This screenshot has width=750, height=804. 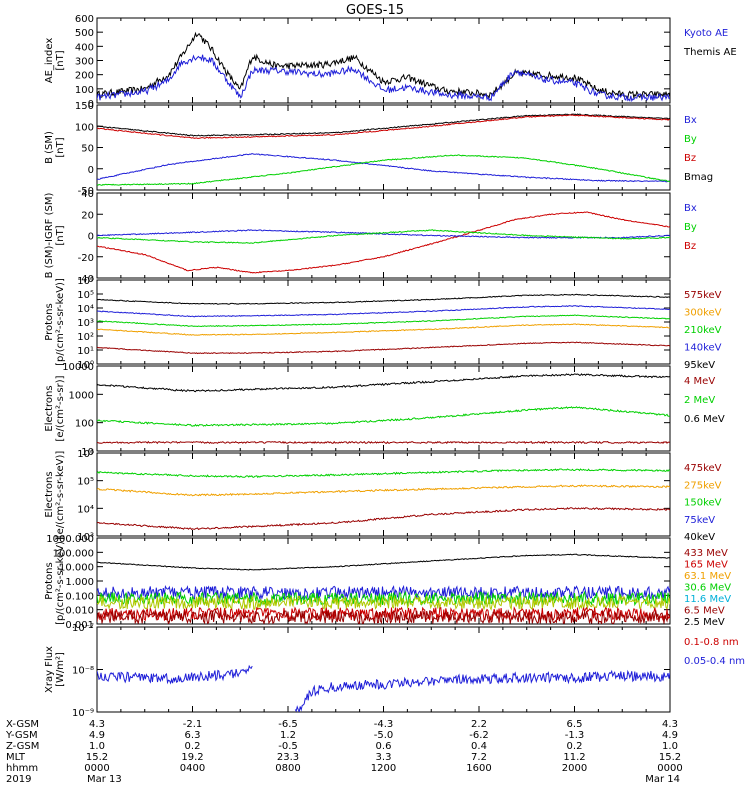 I want to click on y-tick-label: 300, so click(x=84, y=62).